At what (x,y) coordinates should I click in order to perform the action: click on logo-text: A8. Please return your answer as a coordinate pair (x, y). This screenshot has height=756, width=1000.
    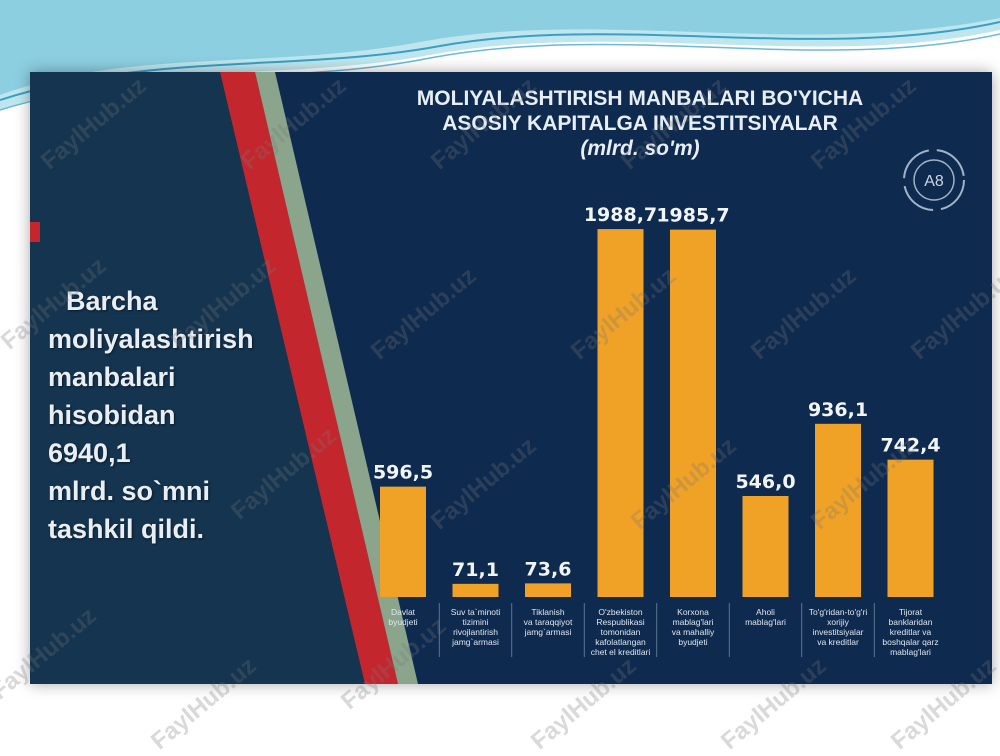
    Looking at the image, I should click on (934, 181).